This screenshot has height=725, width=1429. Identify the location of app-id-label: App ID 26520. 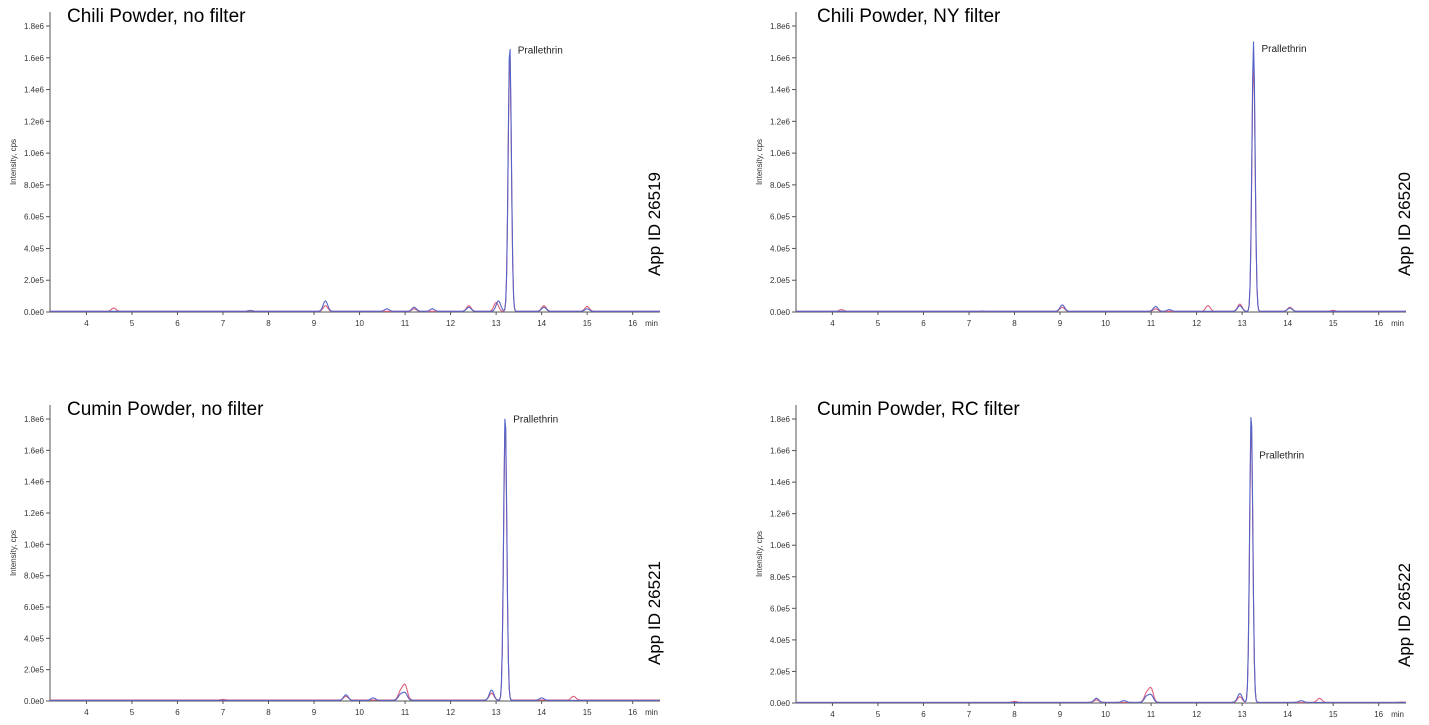
(1404, 224).